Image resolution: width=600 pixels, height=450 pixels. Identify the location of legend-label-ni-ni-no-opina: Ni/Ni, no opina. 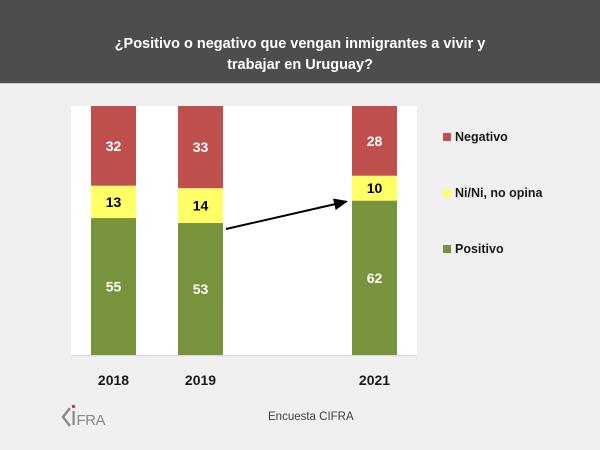
(499, 193).